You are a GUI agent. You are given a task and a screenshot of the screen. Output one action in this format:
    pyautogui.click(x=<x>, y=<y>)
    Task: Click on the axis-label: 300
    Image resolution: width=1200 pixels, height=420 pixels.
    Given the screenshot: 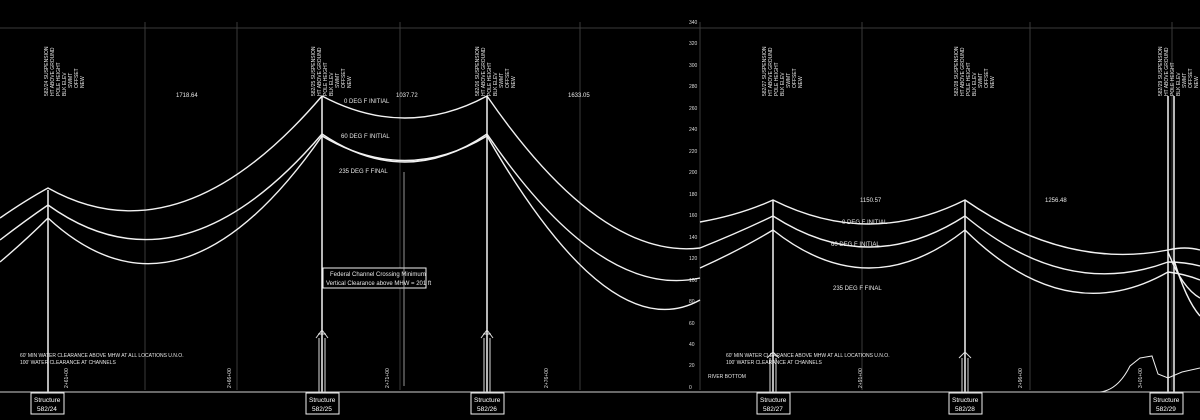 What is the action you would take?
    pyautogui.click(x=693, y=66)
    